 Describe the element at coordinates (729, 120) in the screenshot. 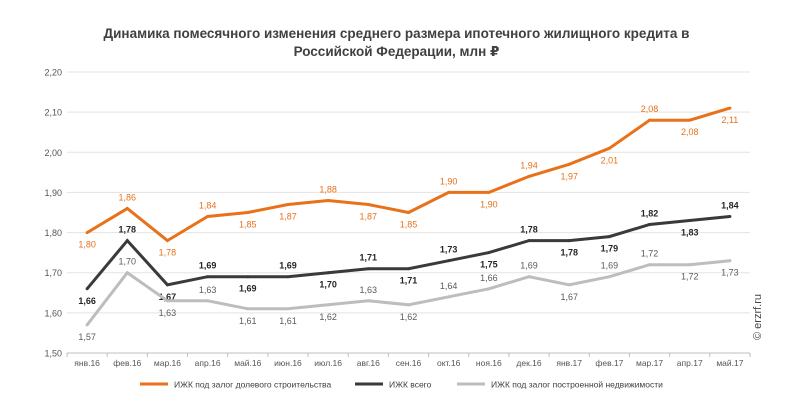

I see `data-label: 2,11` at that location.